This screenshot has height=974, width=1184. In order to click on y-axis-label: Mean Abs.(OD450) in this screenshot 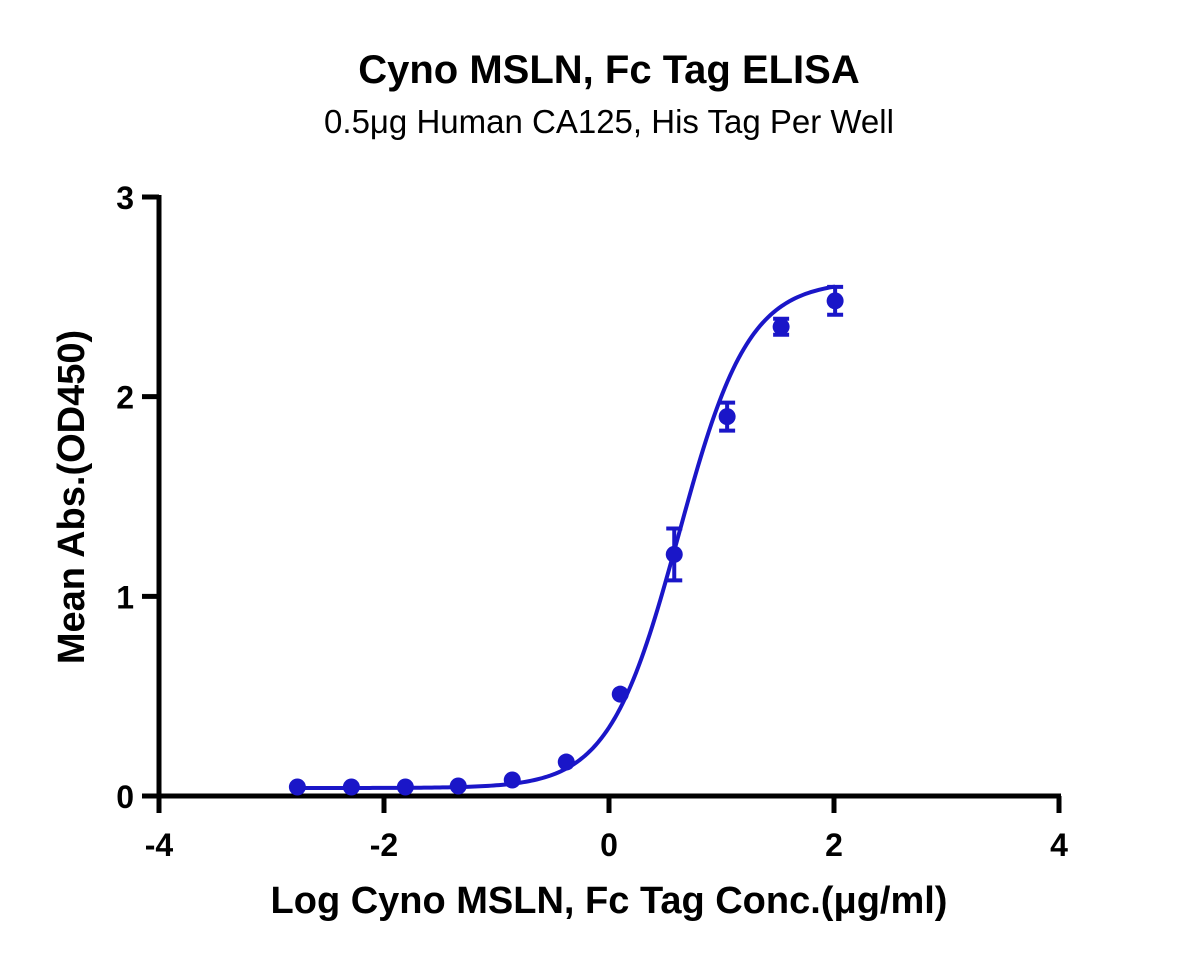, I will do `click(72, 497)`.